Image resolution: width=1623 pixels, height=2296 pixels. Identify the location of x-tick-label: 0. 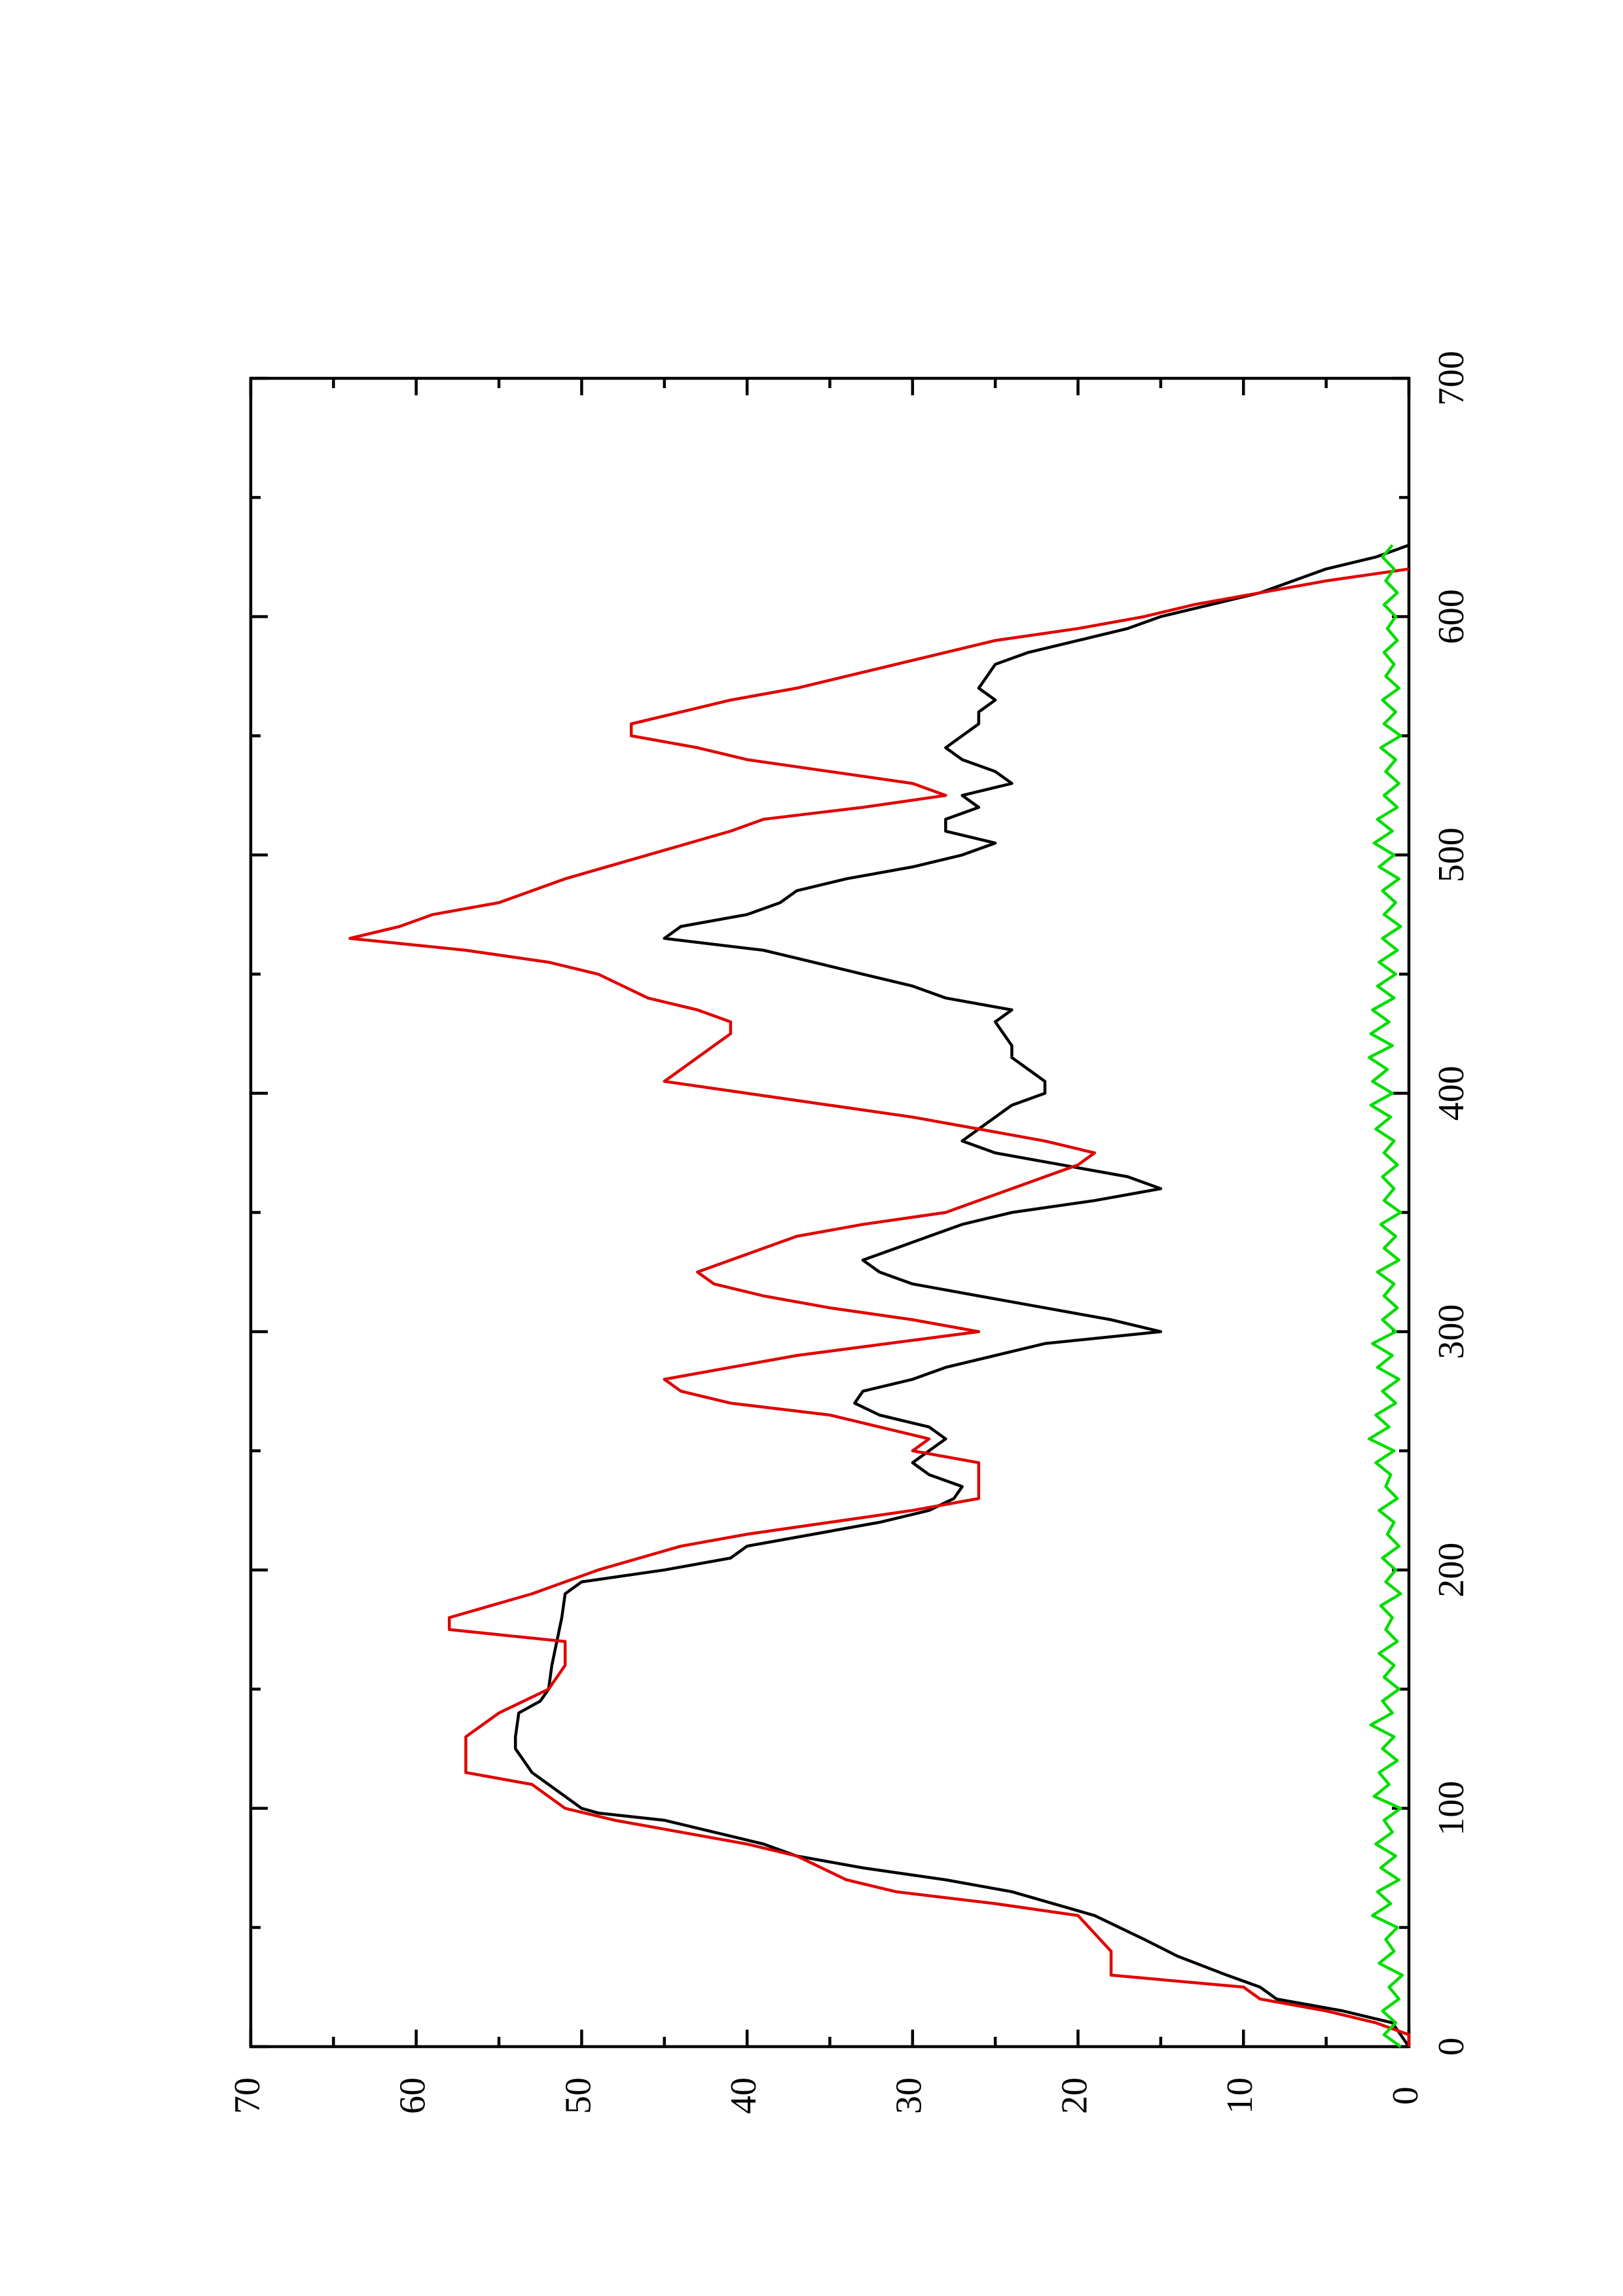
(1451, 2046).